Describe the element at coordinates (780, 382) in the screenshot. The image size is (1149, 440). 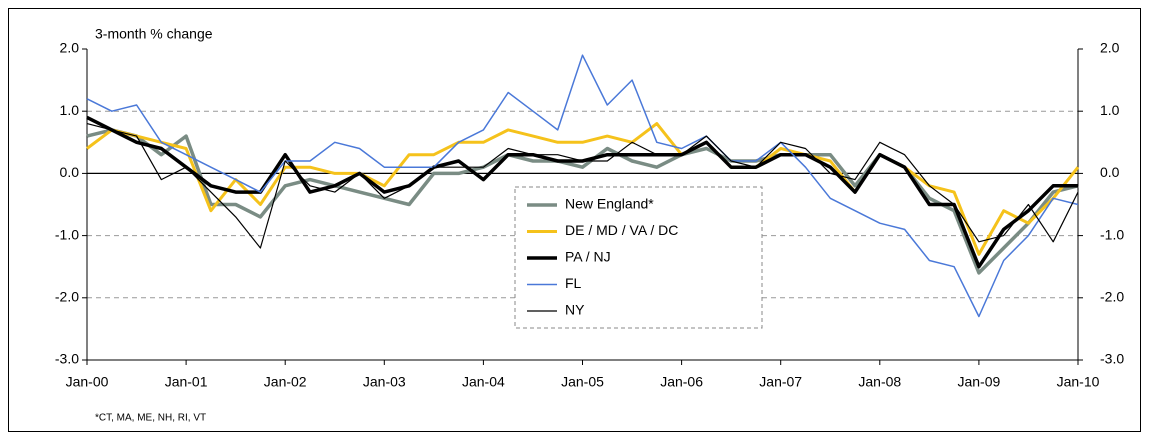
I see `x-tick-label: Jan-07` at that location.